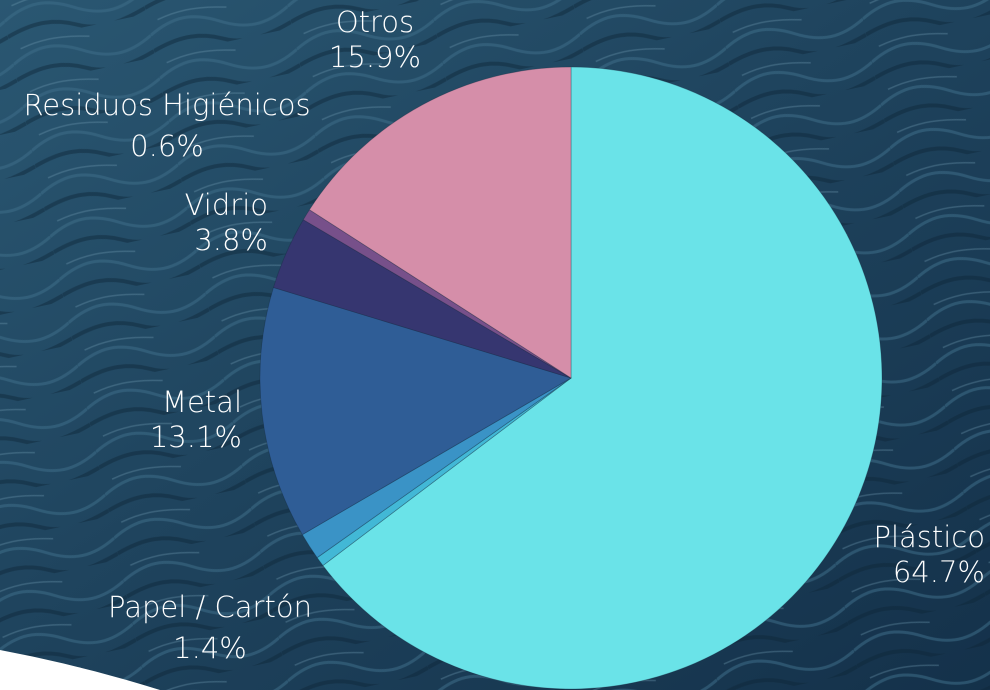 The width and height of the screenshot is (990, 690). What do you see at coordinates (209, 240) in the screenshot?
I see `label-vidrio-pct: 3.8%` at bounding box center [209, 240].